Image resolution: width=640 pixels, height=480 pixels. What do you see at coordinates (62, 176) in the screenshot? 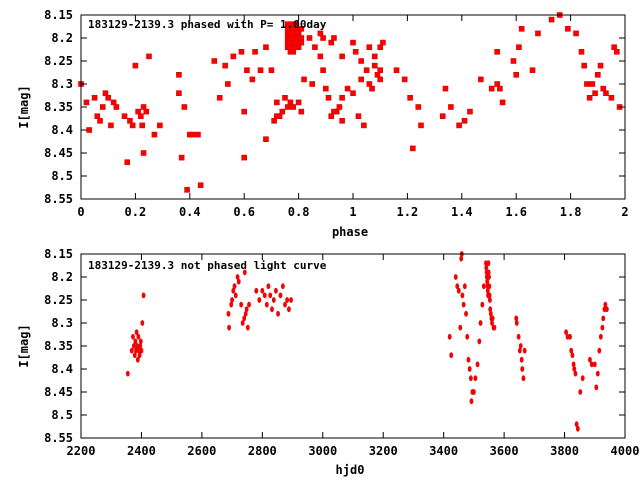
I see `phased-y-tick-label: 8.5` at bounding box center [62, 176].